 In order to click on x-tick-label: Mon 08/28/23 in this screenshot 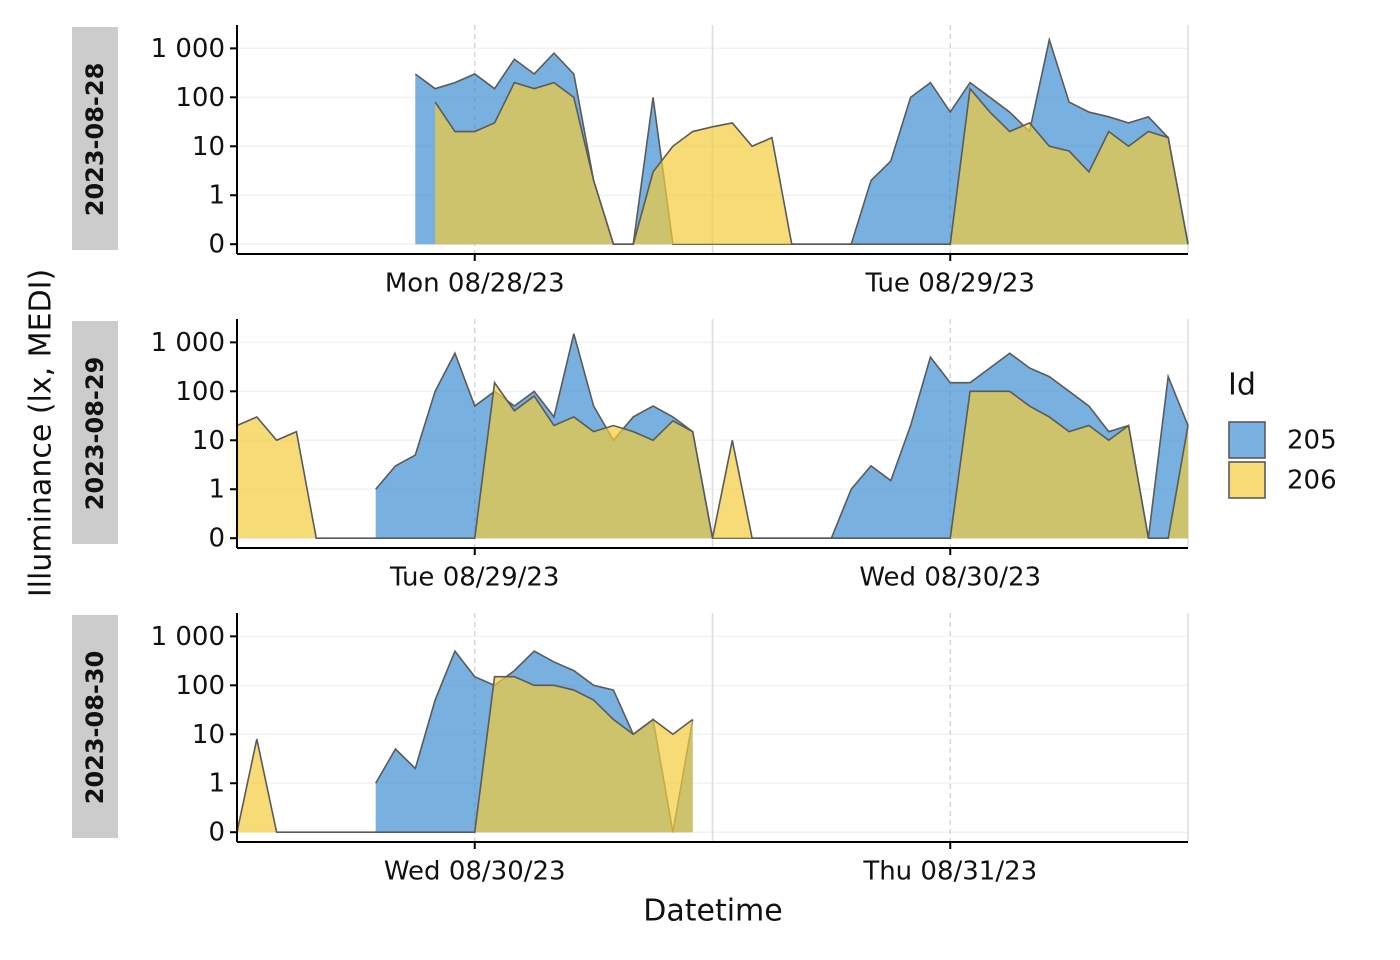, I will do `click(475, 284)`.